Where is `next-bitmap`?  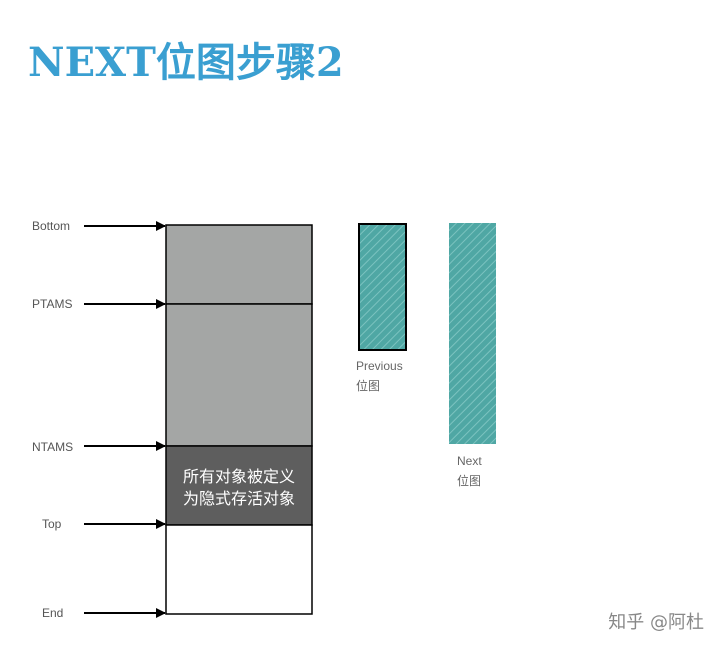 next-bitmap is located at coordinates (472, 333).